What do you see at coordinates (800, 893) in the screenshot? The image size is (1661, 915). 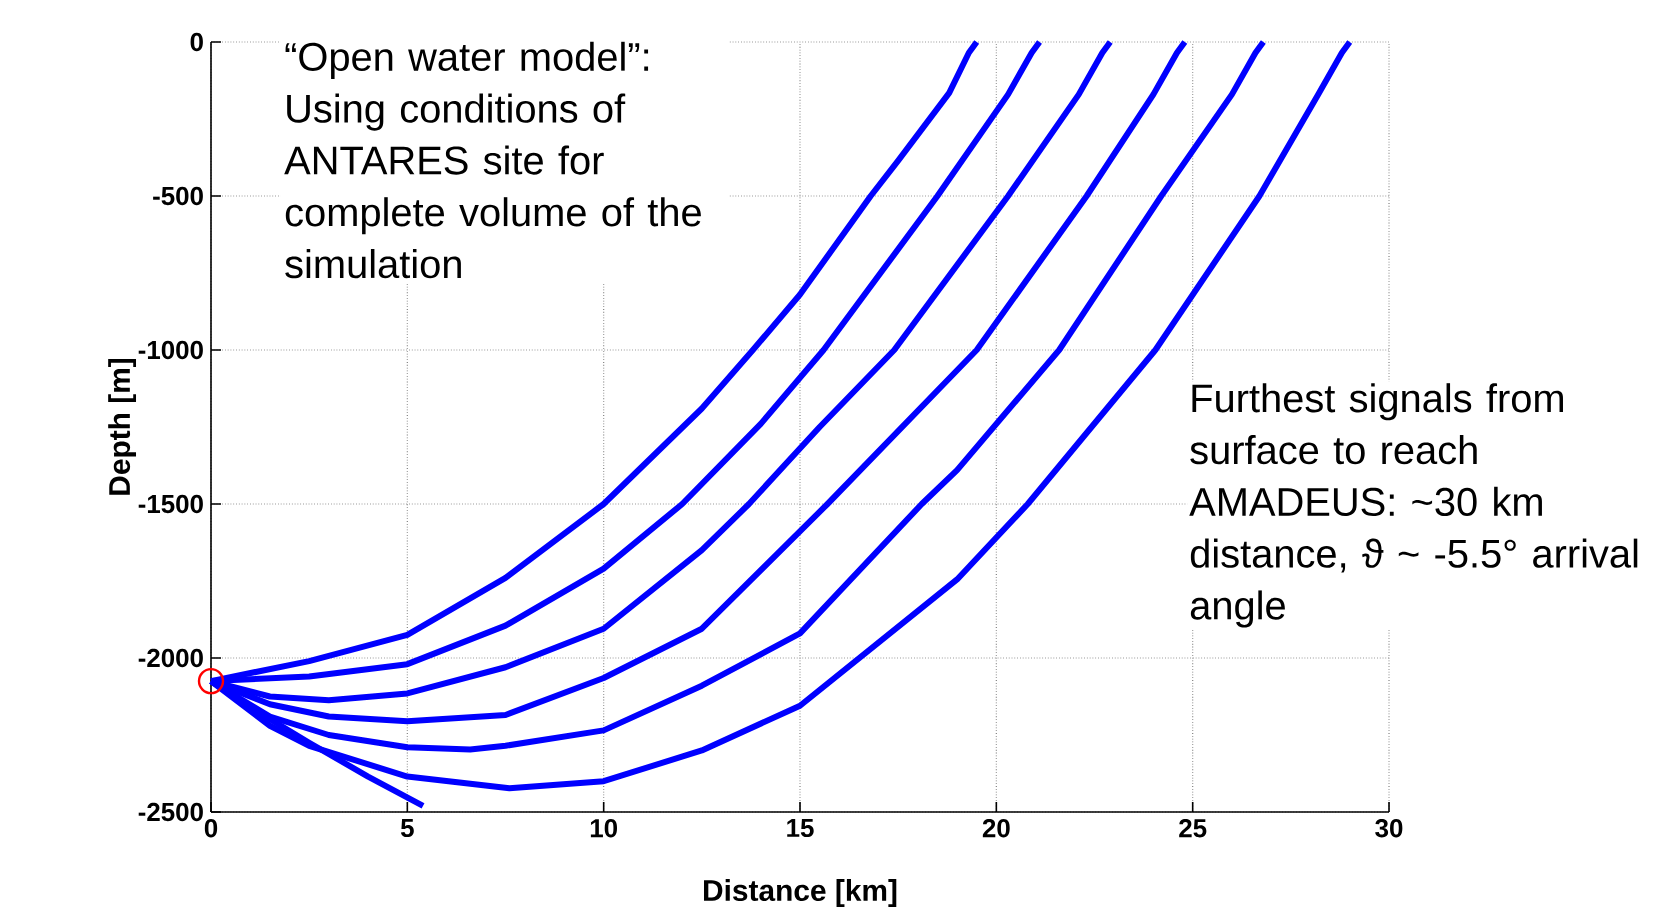 I see `x-axis-title: Distance [km]` at bounding box center [800, 893].